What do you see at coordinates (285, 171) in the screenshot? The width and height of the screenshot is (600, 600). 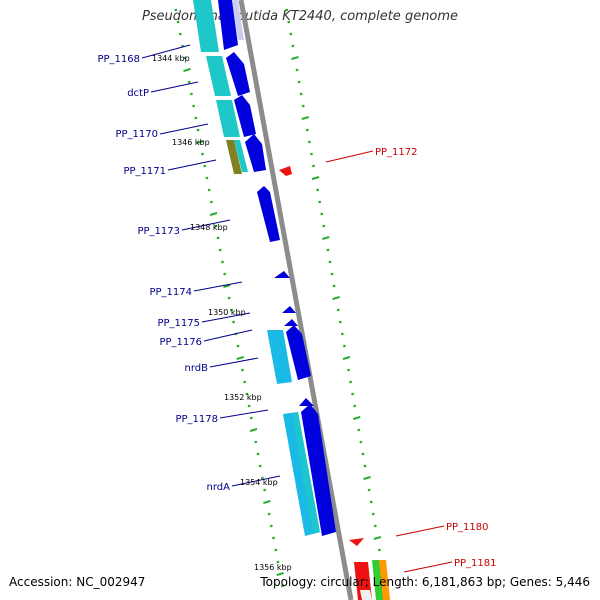 I see `gene-arrow-pp1172` at bounding box center [285, 171].